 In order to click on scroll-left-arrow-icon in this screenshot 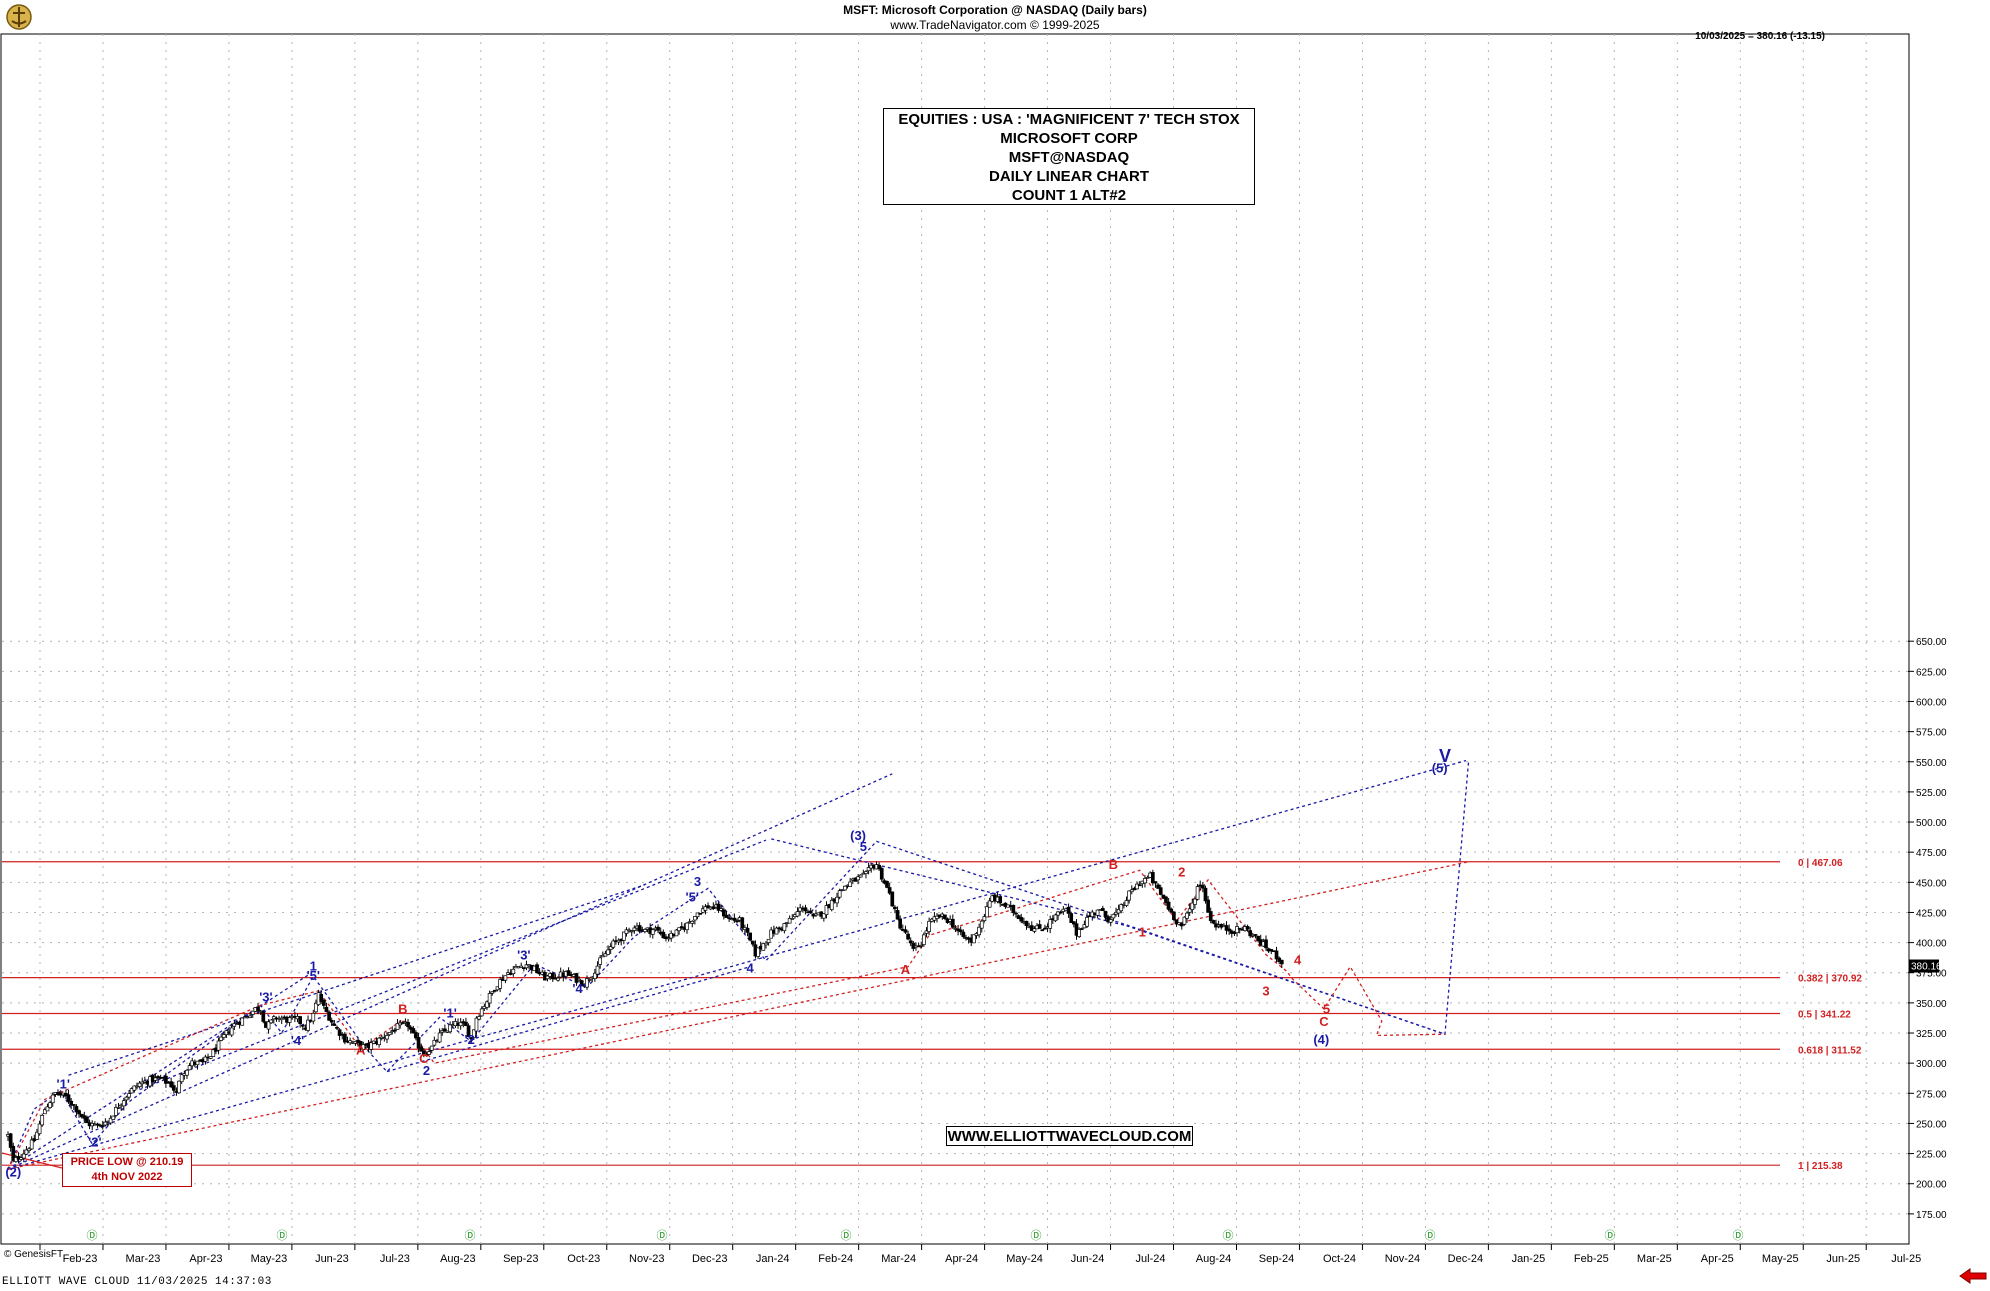, I will do `click(1973, 1278)`.